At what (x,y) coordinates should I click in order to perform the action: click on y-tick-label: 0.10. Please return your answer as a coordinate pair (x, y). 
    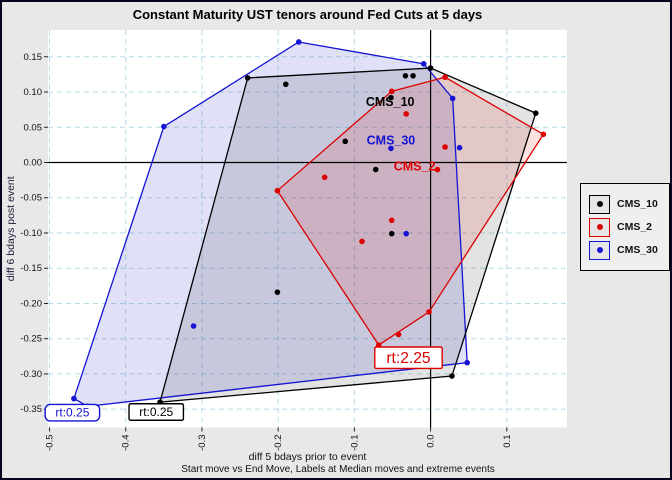
    Looking at the image, I should click on (33, 92).